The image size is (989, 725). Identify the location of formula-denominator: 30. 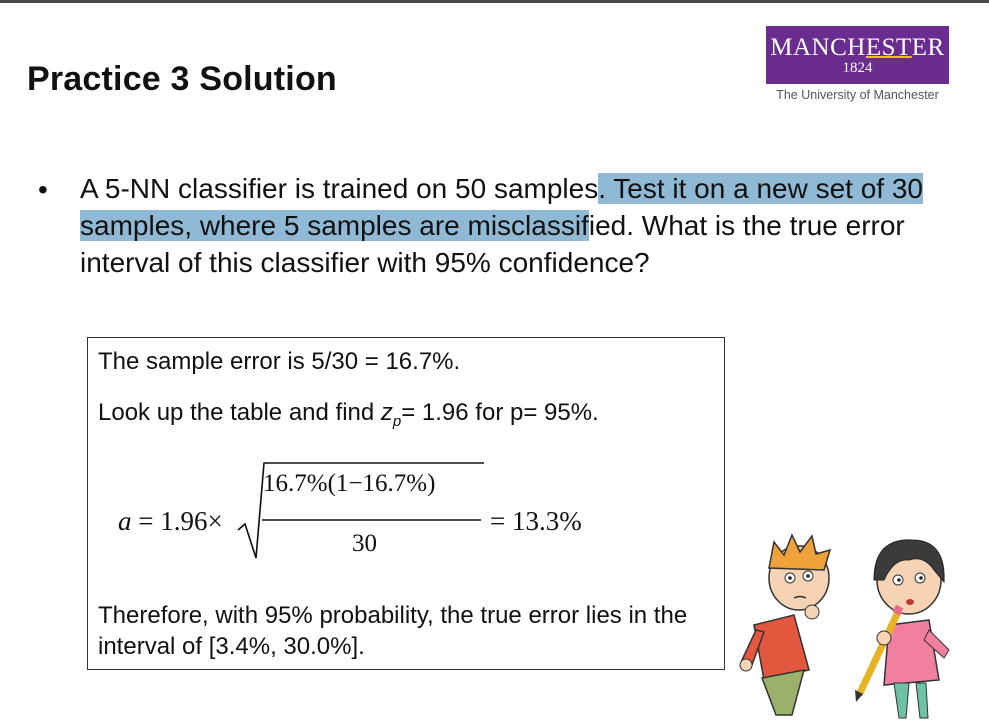
(364, 543).